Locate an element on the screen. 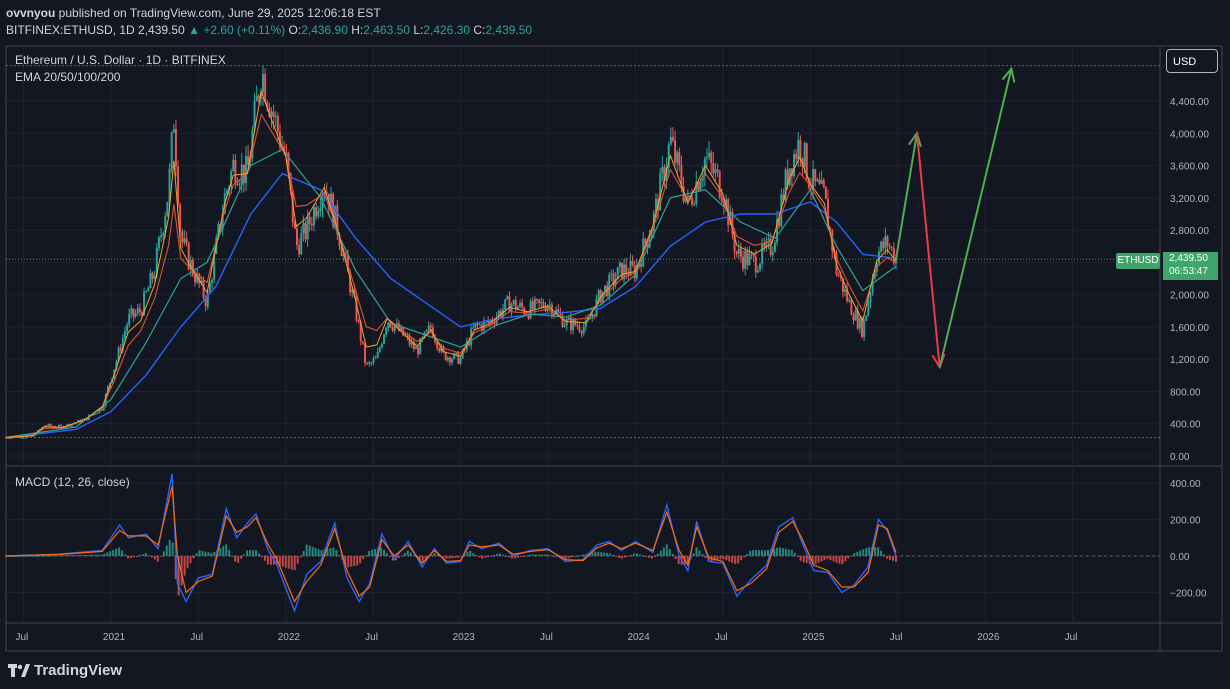 The image size is (1230, 689). tradingview-logo: TradingView is located at coordinates (65, 670).